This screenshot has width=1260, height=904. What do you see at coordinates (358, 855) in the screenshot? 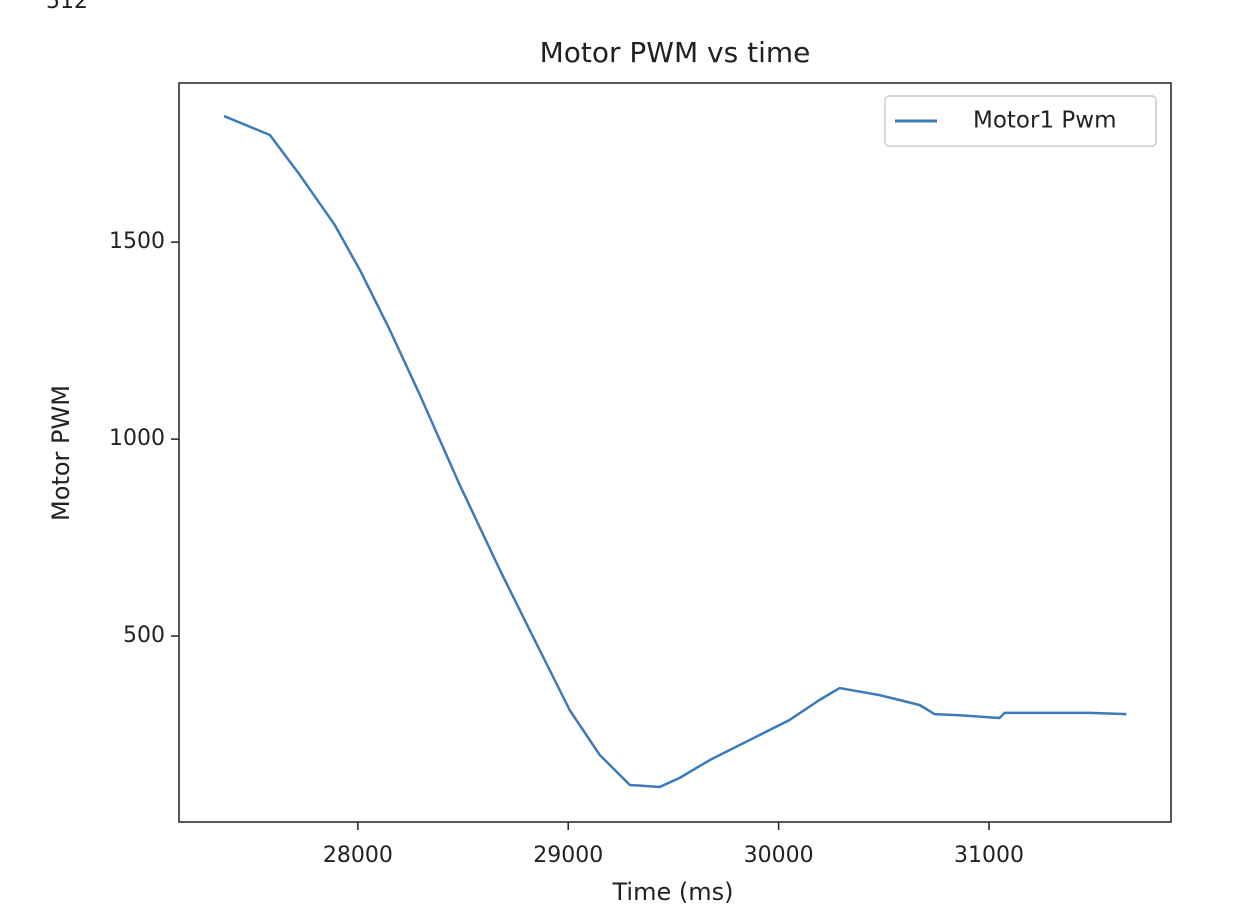
I see `x-tick-label: 28000` at bounding box center [358, 855].